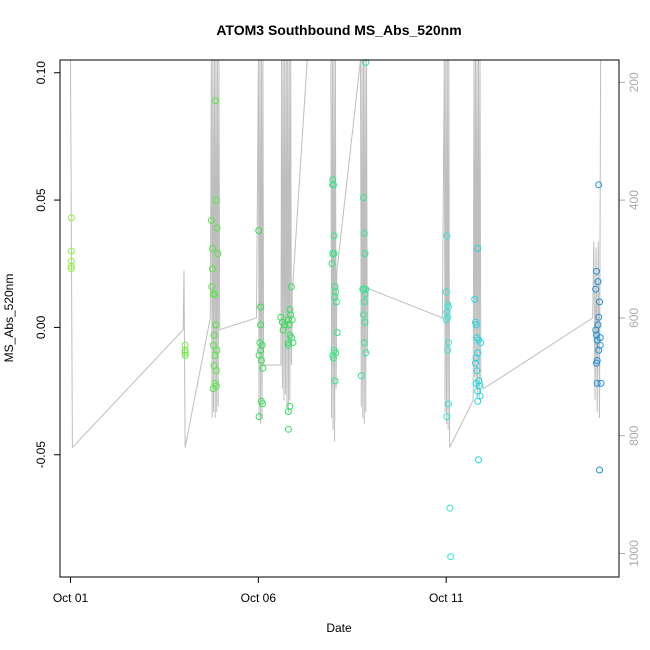 The image size is (650, 650). I want to click on right-tick-label: 800, so click(634, 435).